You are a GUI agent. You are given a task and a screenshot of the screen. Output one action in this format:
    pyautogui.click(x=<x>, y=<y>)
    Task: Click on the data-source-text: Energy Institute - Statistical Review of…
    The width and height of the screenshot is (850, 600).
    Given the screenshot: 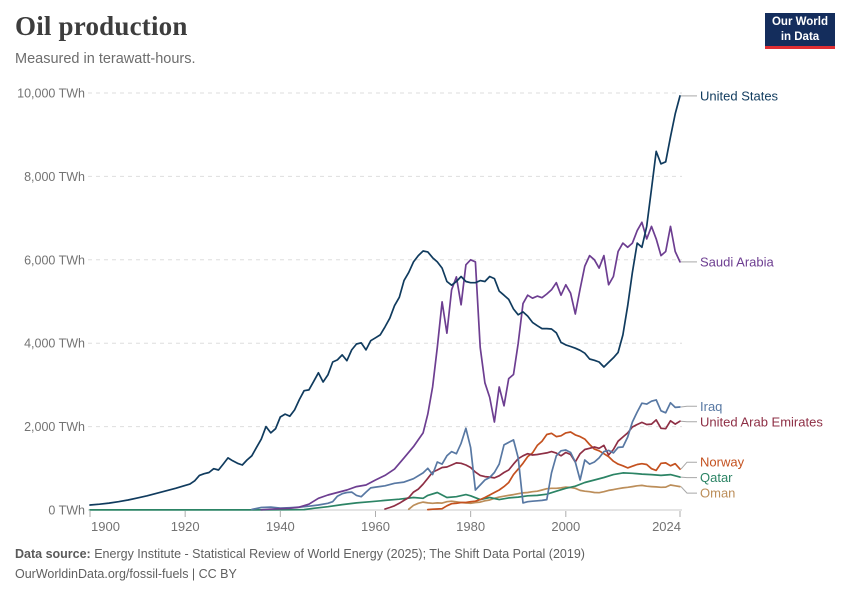 What is the action you would take?
    pyautogui.click(x=337, y=554)
    